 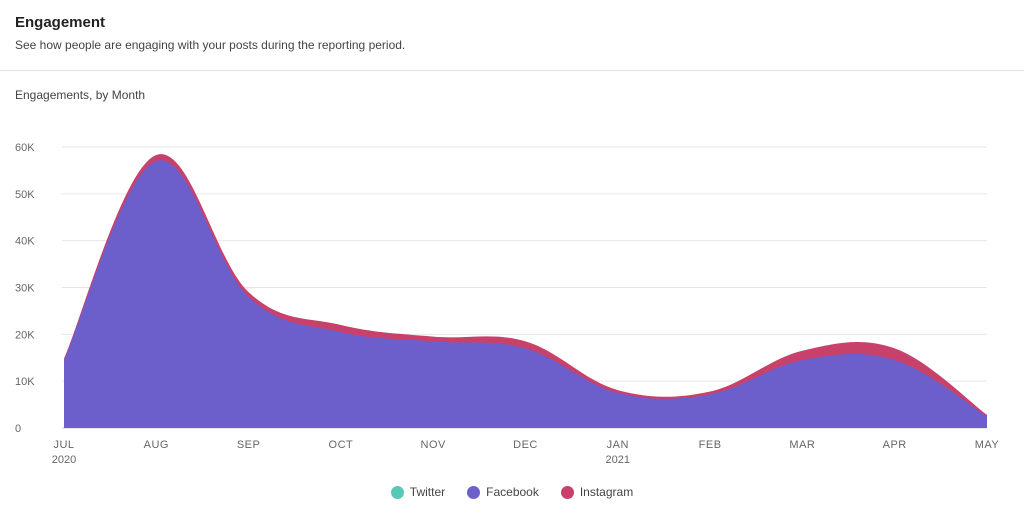 I want to click on chart-legend: Twitter Facebook Instagram, so click(x=512, y=492).